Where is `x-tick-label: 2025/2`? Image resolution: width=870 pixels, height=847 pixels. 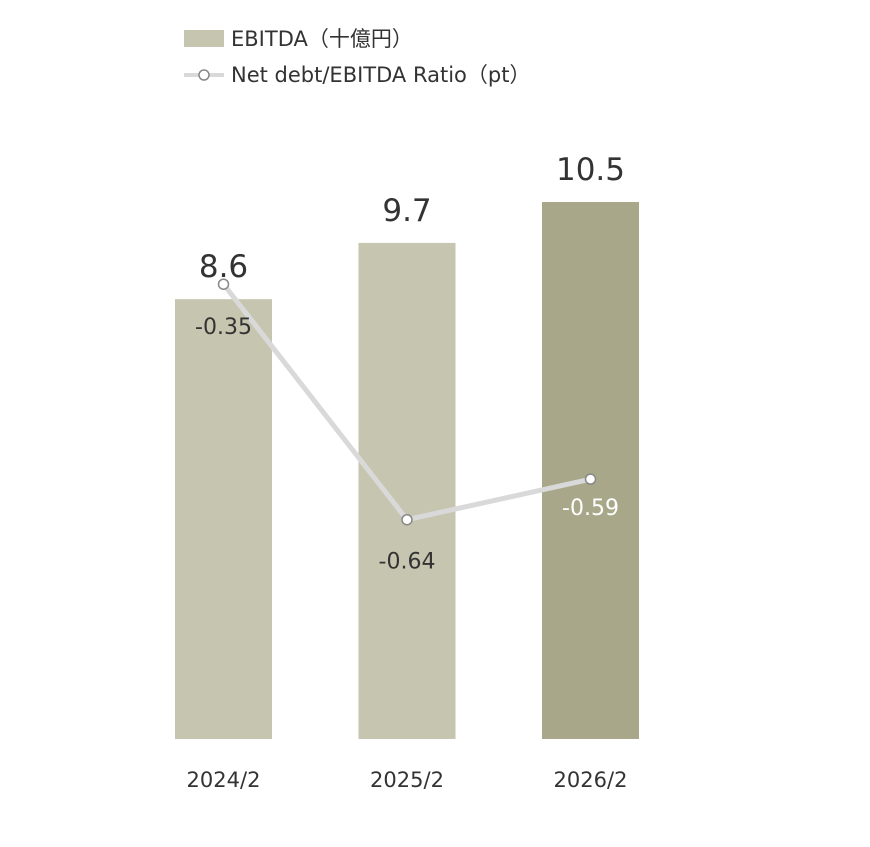 x-tick-label: 2025/2 is located at coordinates (407, 780).